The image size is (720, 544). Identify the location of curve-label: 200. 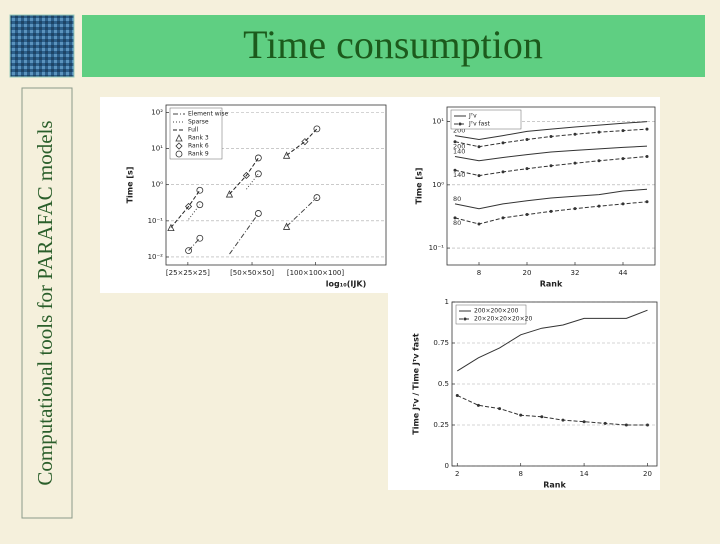
(459, 147).